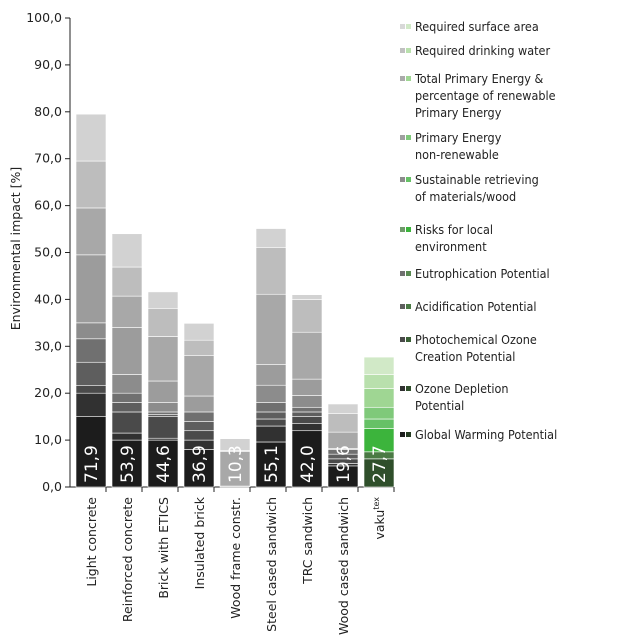 The width and height of the screenshot is (621, 641). What do you see at coordinates (307, 541) in the screenshot?
I see `x-category-label: TRC sandwich` at bounding box center [307, 541].